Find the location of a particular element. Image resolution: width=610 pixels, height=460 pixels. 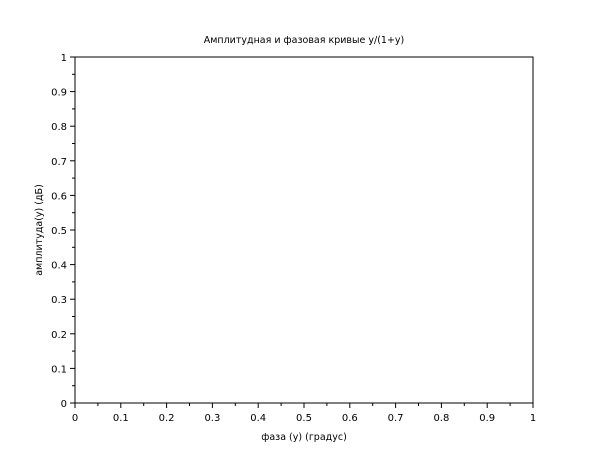

y-tick-label: 0.7 is located at coordinates (59, 162).